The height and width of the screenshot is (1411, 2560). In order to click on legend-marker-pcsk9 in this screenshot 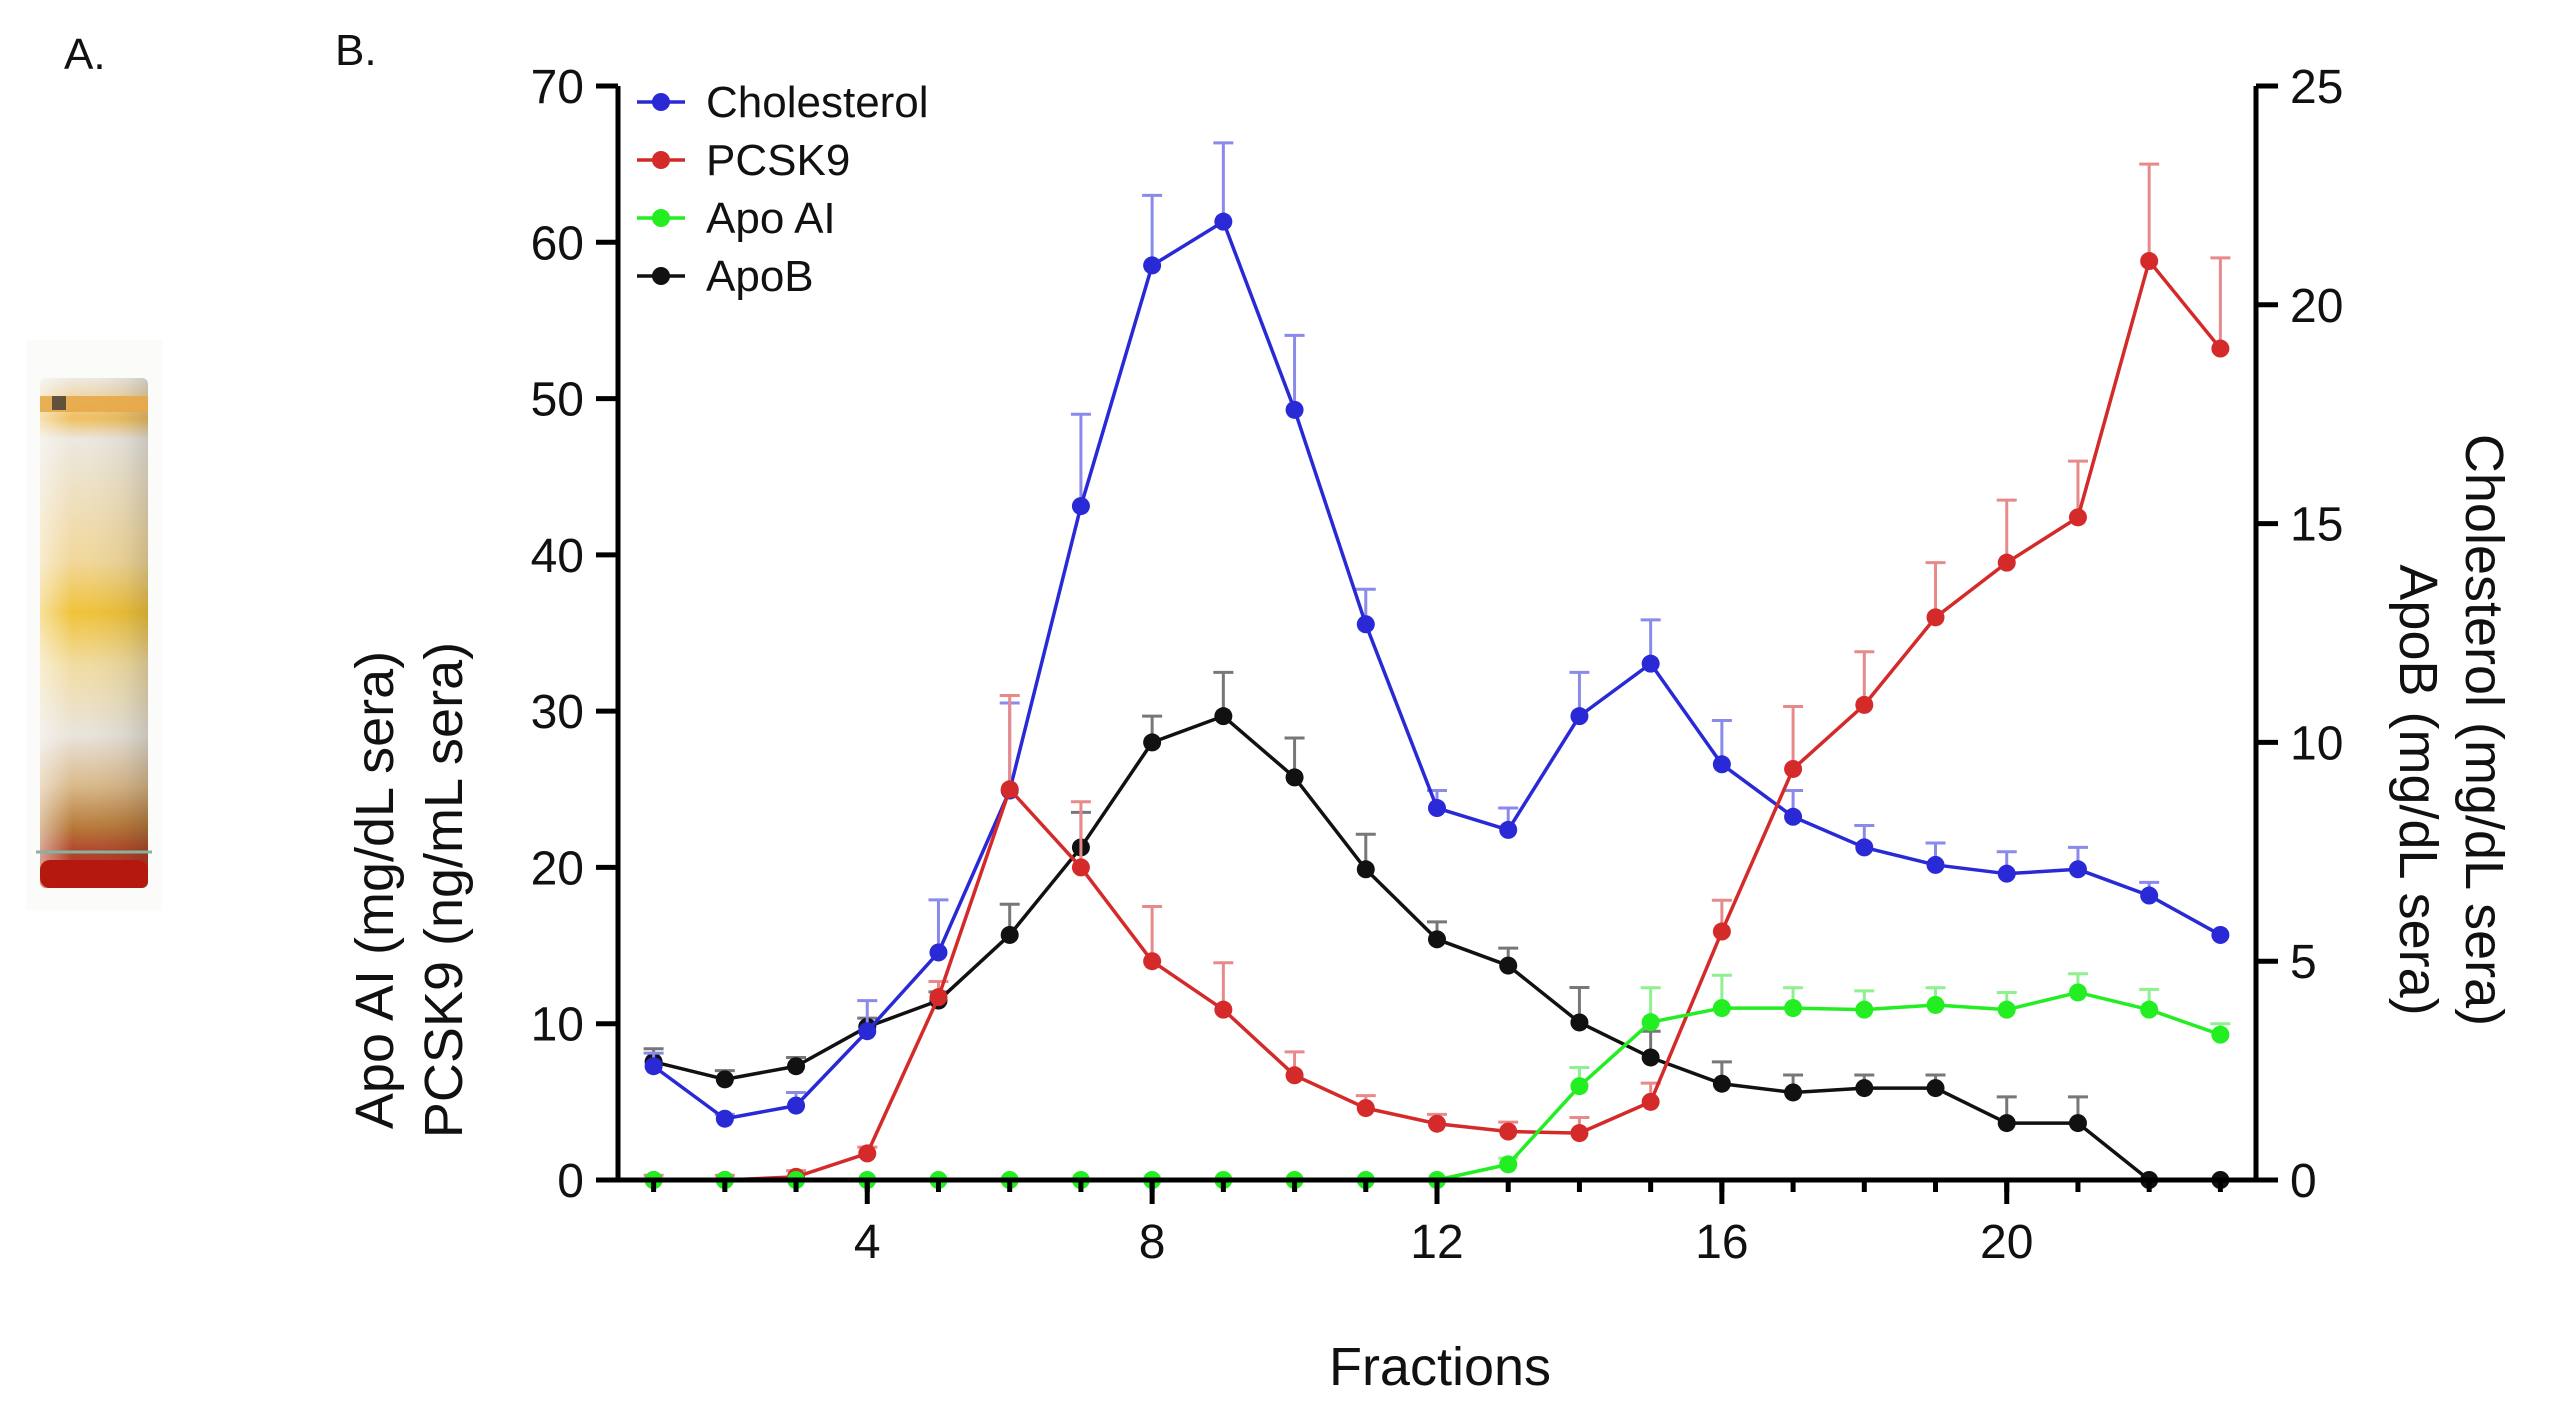, I will do `click(661, 160)`.